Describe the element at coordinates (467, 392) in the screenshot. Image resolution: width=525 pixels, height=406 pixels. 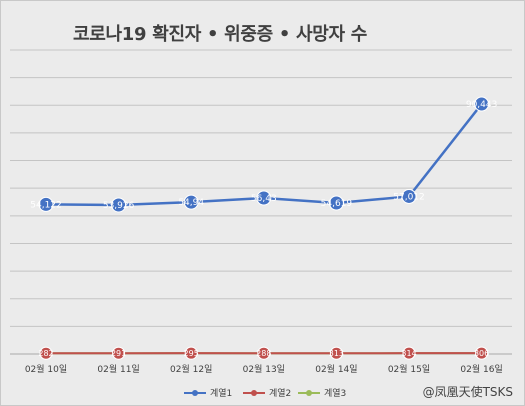
I see `weibo-credit: @凤凰天使TSKS` at that location.